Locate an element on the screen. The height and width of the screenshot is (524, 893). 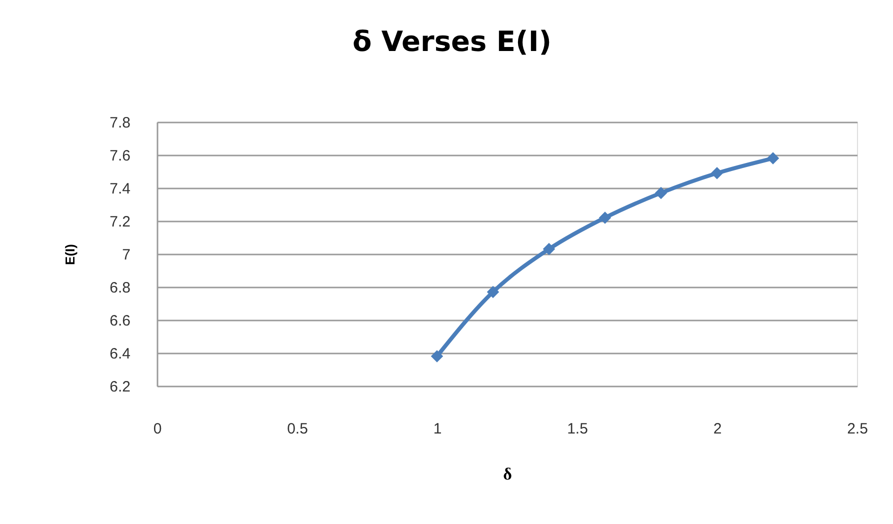
x-tick-label: 0.5 is located at coordinates (297, 429).